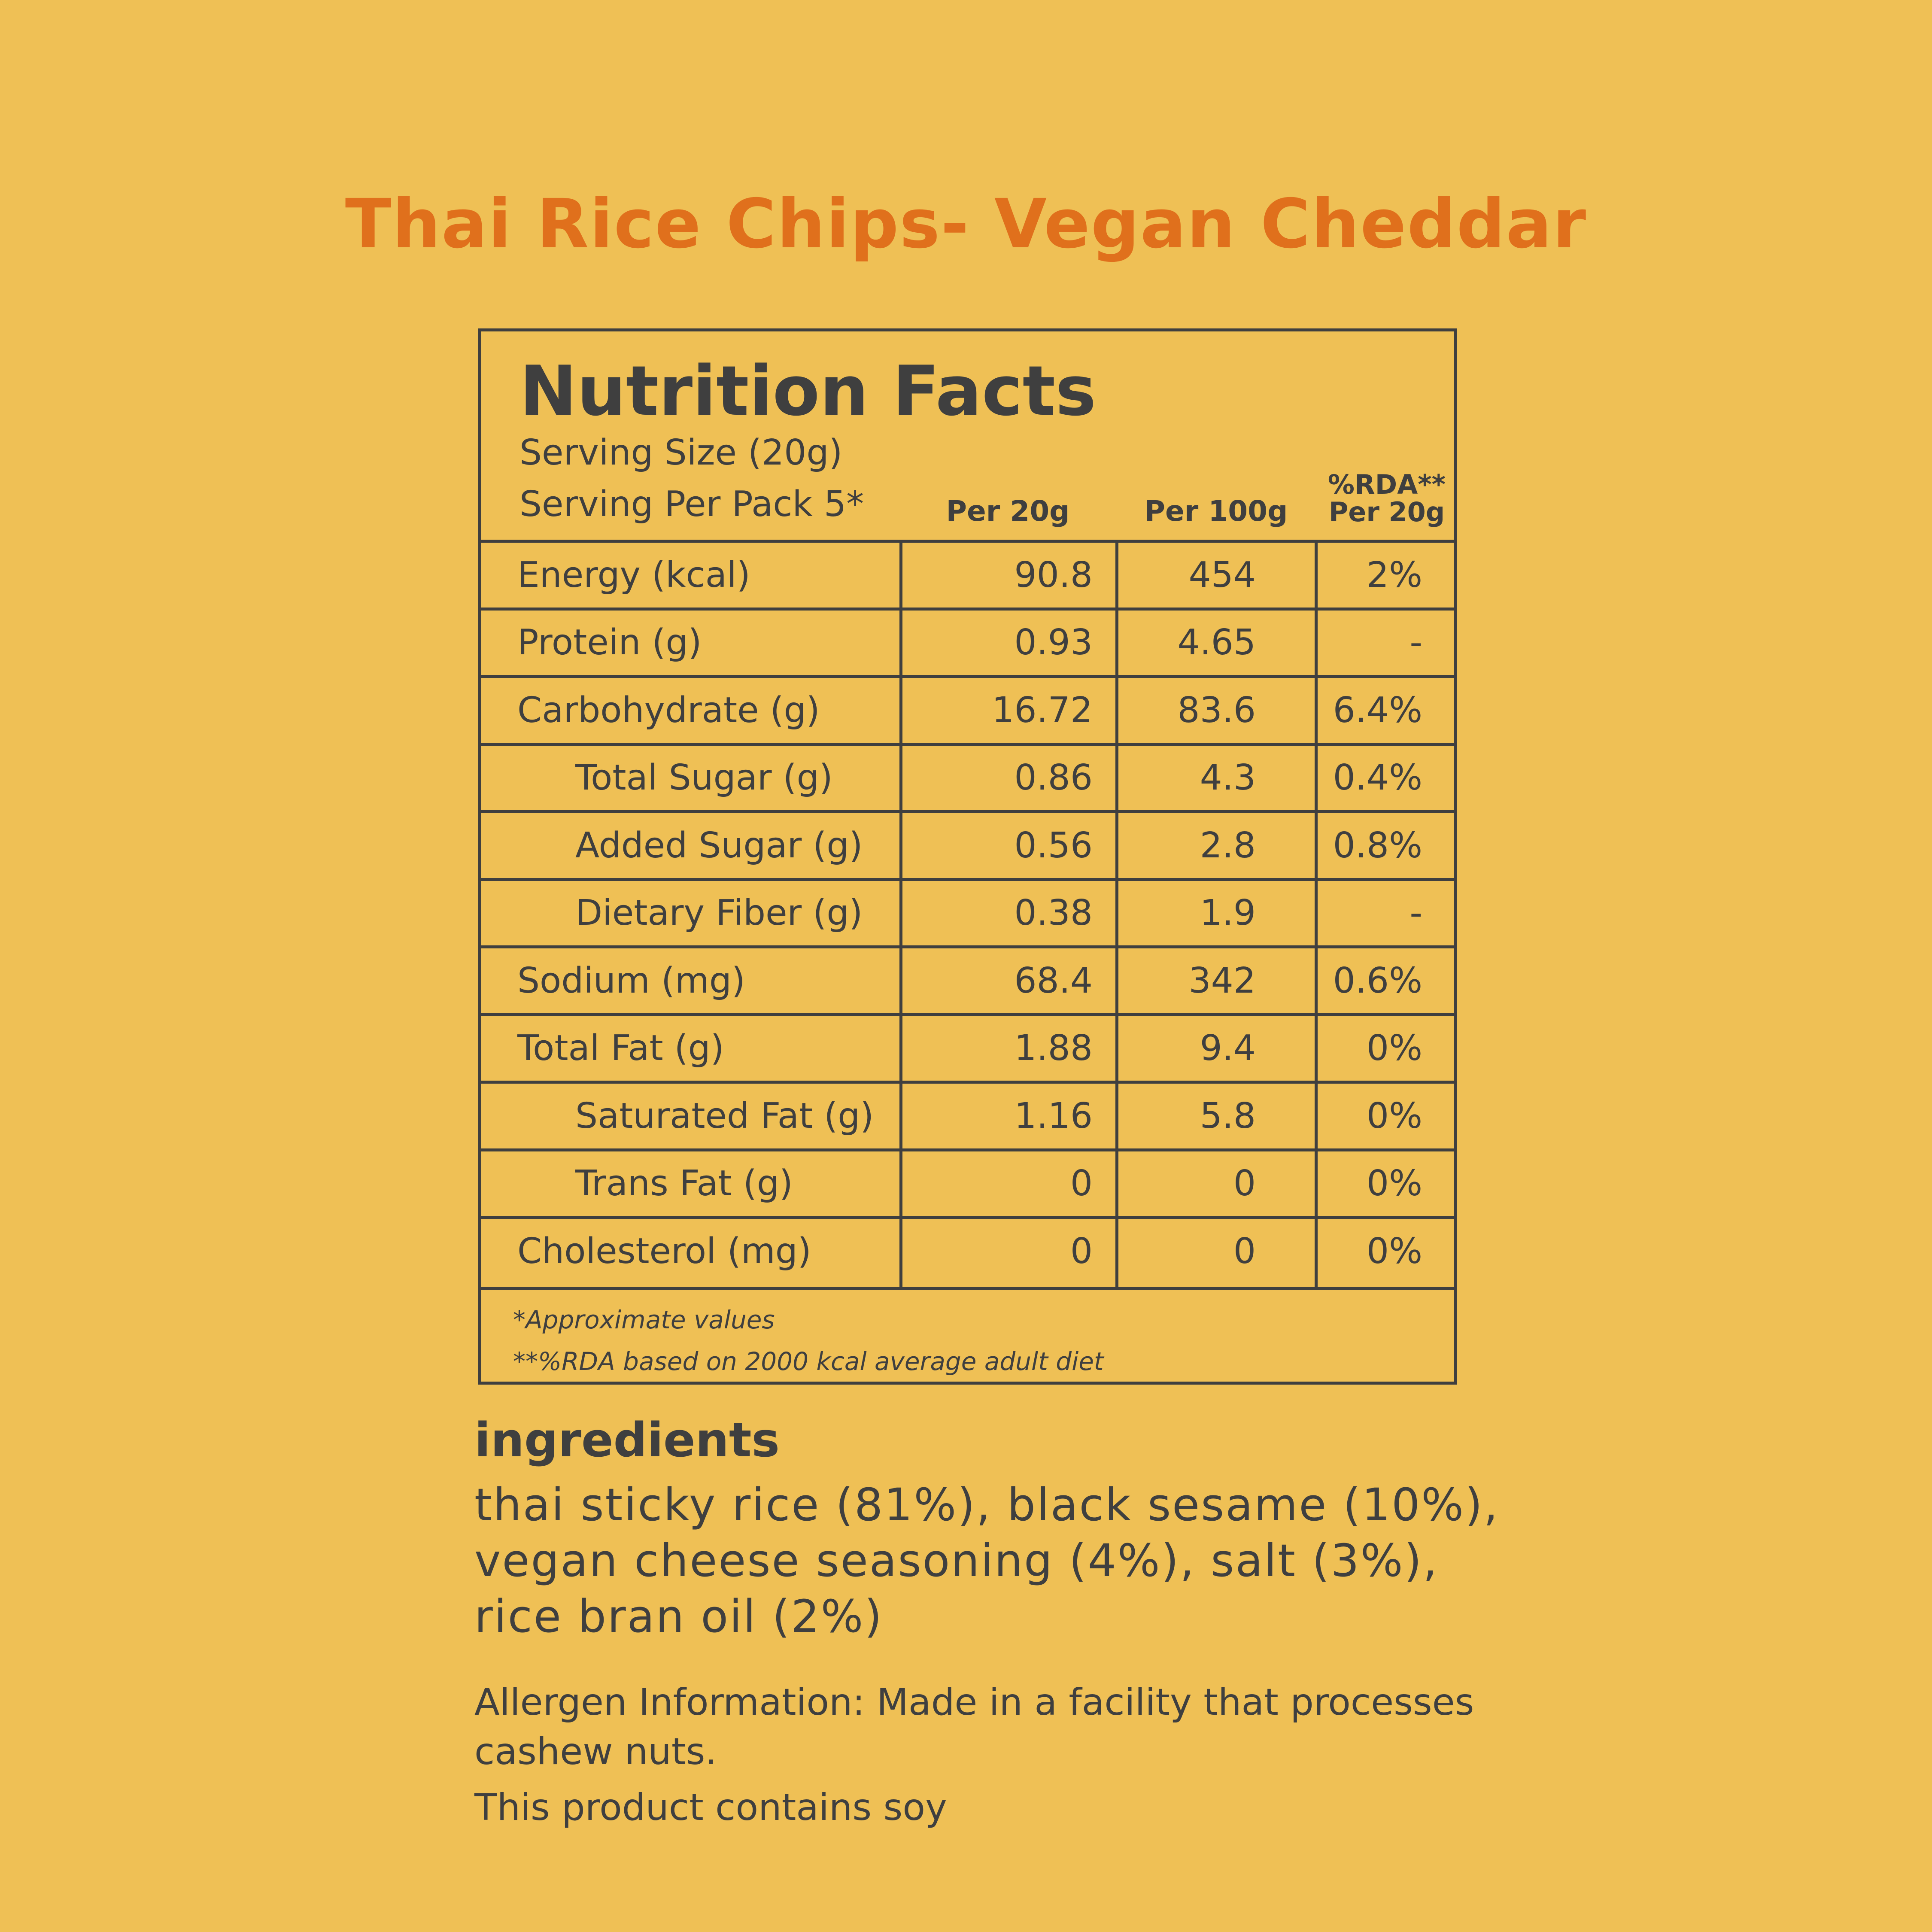  I want to click on rda-header-line2: Per 20g, so click(1386, 512).